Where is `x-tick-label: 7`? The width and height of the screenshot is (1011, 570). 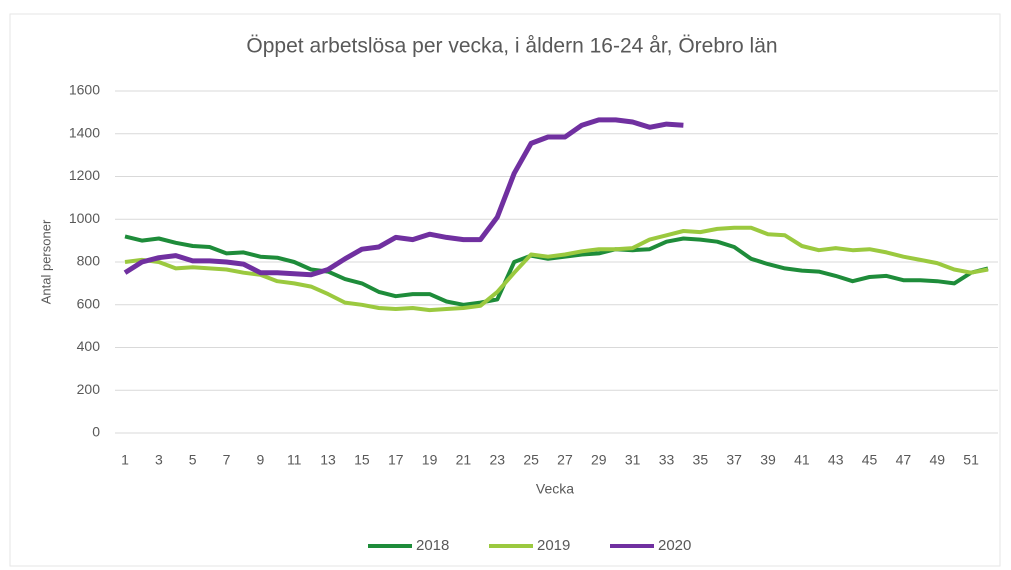 x-tick-label: 7 is located at coordinates (227, 460).